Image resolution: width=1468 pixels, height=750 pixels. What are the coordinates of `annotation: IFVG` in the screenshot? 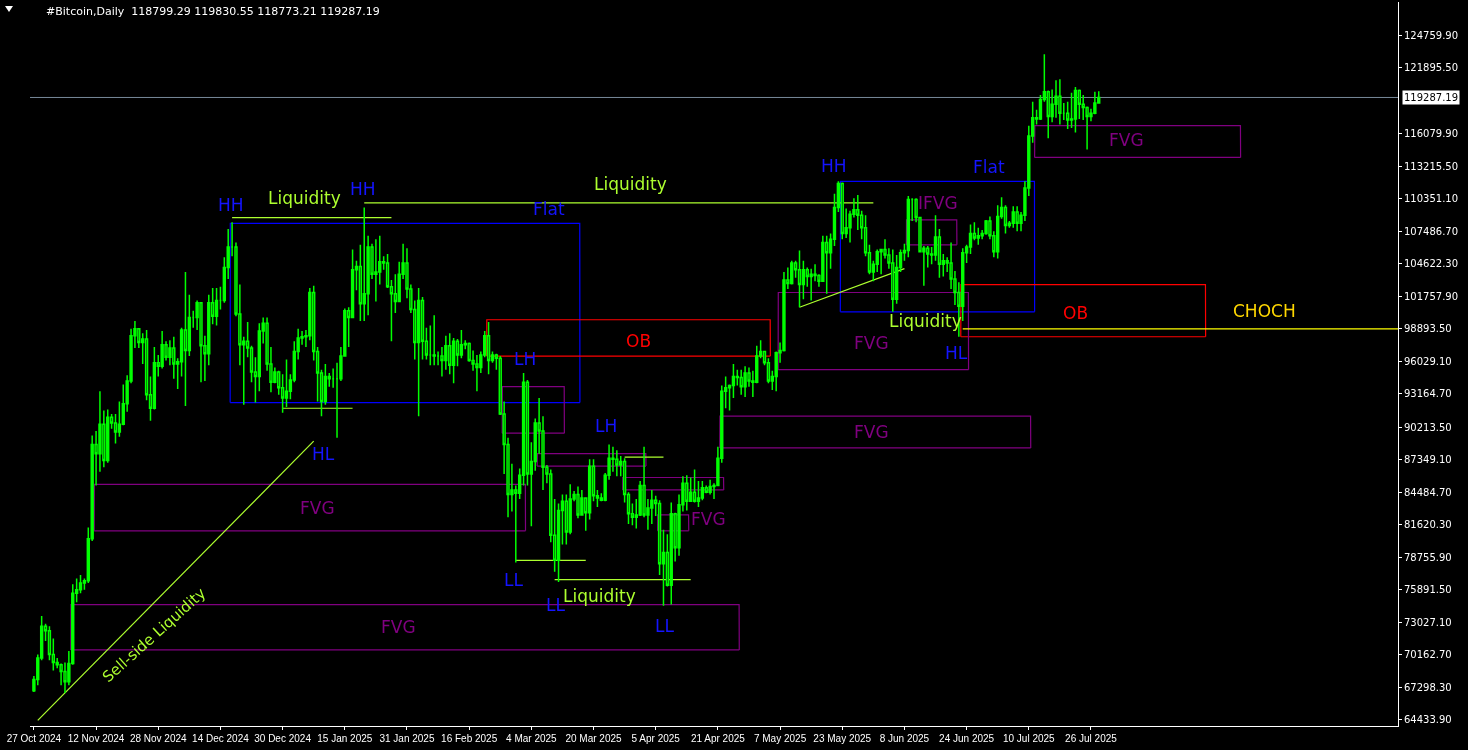 It's located at (938, 203).